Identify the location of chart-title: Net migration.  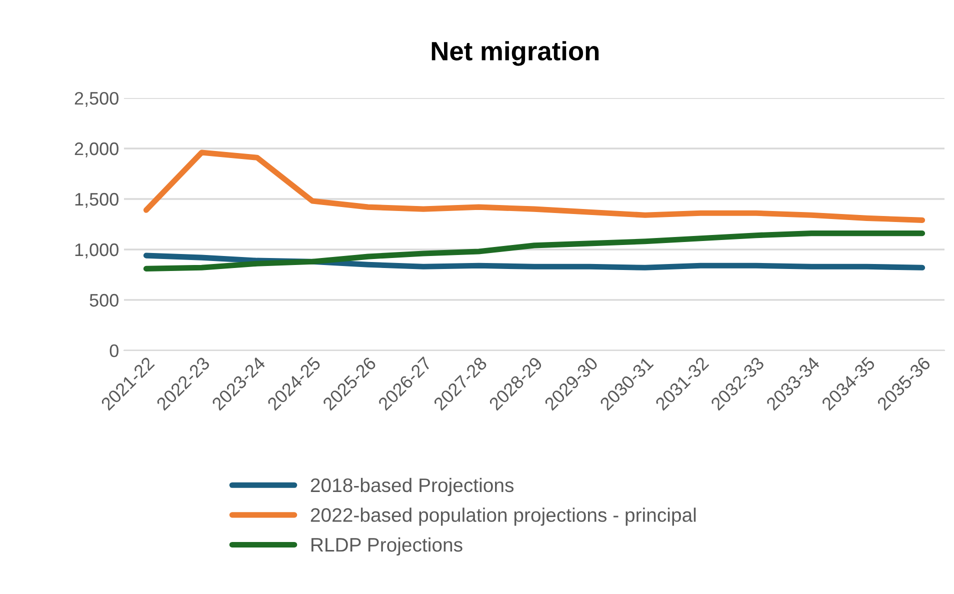
(515, 53).